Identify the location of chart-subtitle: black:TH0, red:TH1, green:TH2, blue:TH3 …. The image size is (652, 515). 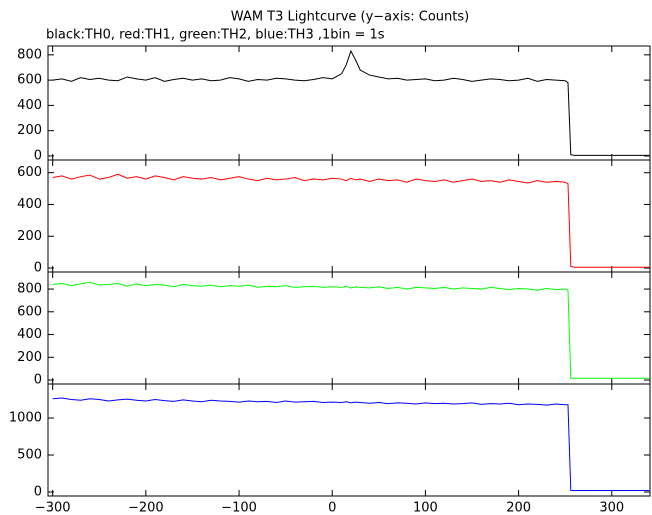
(215, 35).